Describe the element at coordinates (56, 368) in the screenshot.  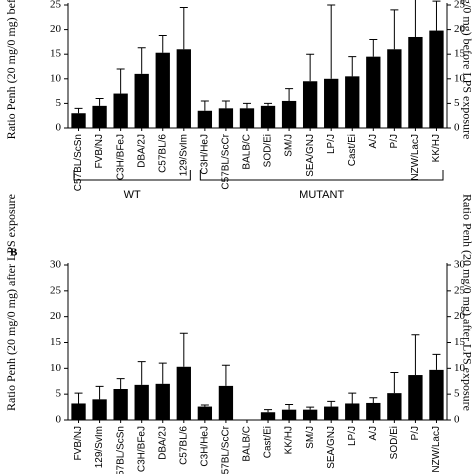
I see `y-tick-label: 10` at that location.